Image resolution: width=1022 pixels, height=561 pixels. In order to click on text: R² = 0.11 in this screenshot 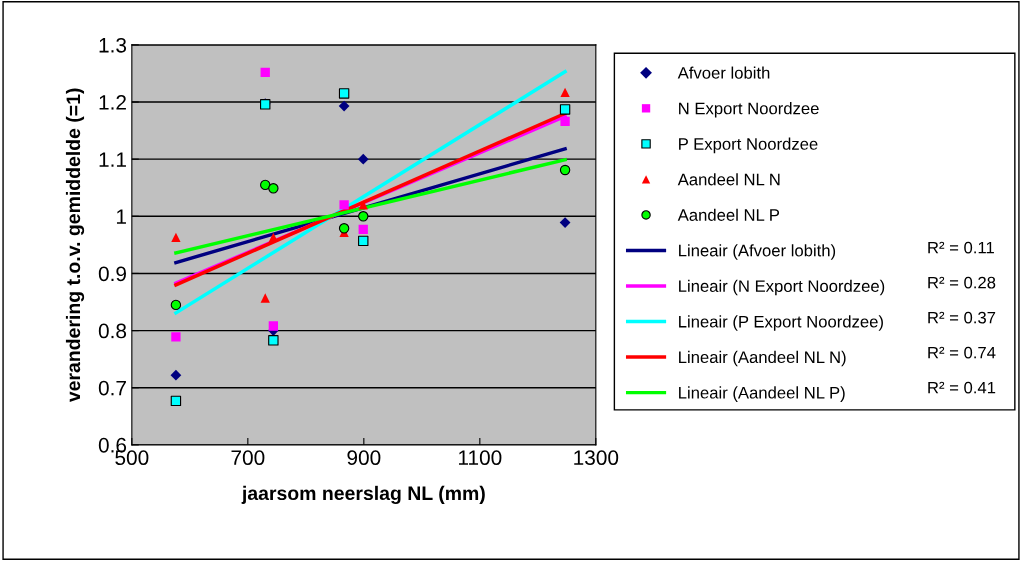, I will do `click(961, 247)`.